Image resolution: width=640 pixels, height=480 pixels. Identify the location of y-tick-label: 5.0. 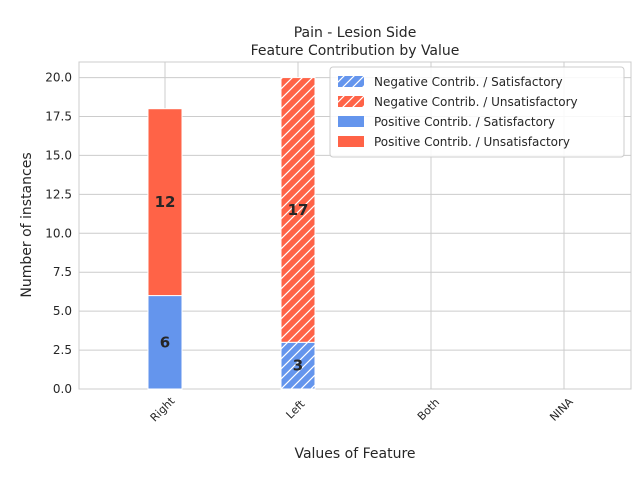
(62, 311).